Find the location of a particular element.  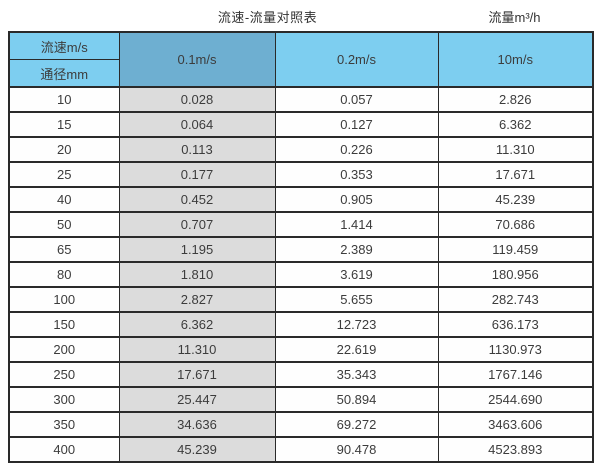

diameter-cell: 100 is located at coordinates (64, 299).